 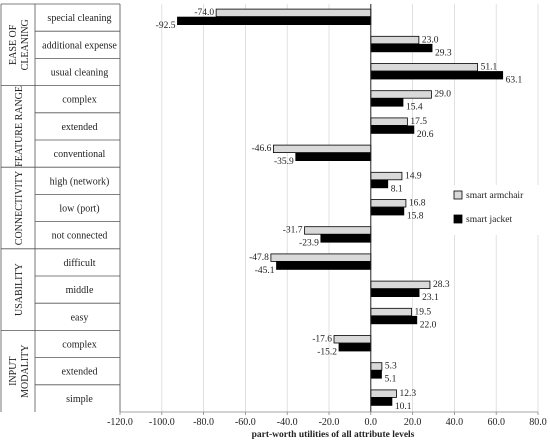 I want to click on legend-box, so click(x=495, y=210).